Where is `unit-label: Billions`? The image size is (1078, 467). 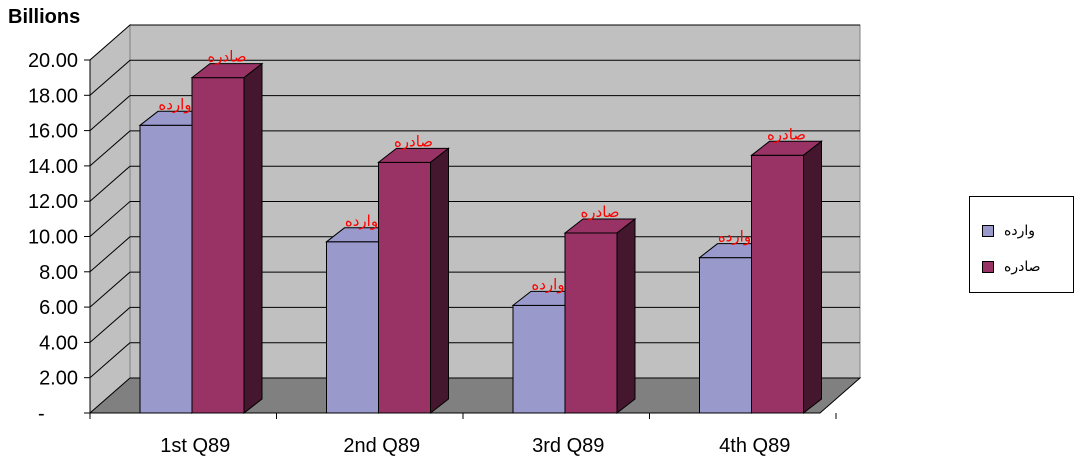
unit-label: Billions is located at coordinates (44, 17).